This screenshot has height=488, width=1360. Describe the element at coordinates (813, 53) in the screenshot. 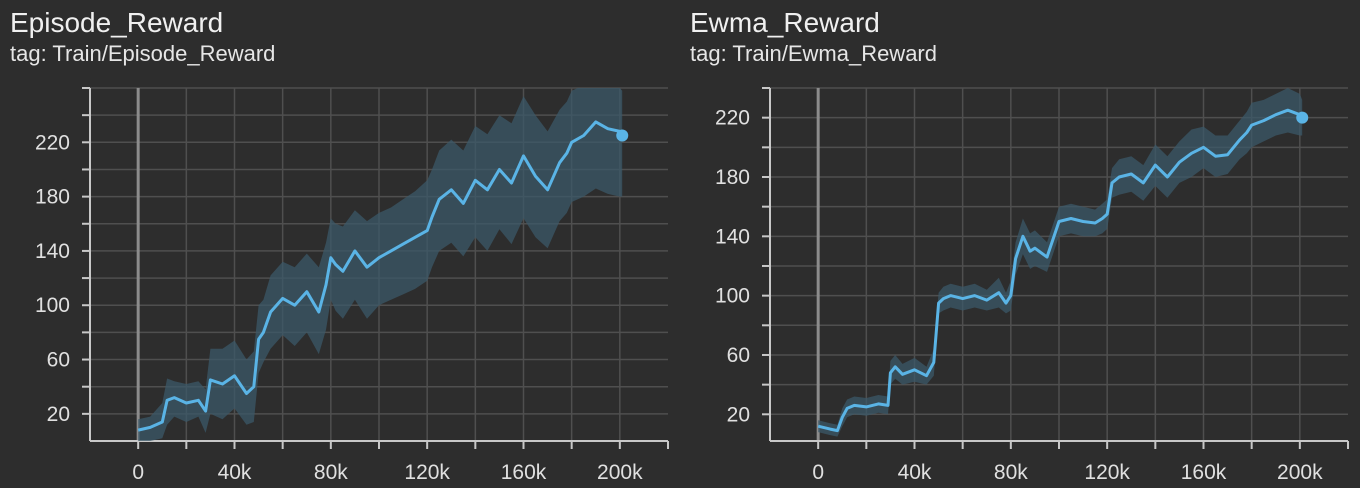

I see `chart-tag: tag: Train/Ewma_Reward` at that location.